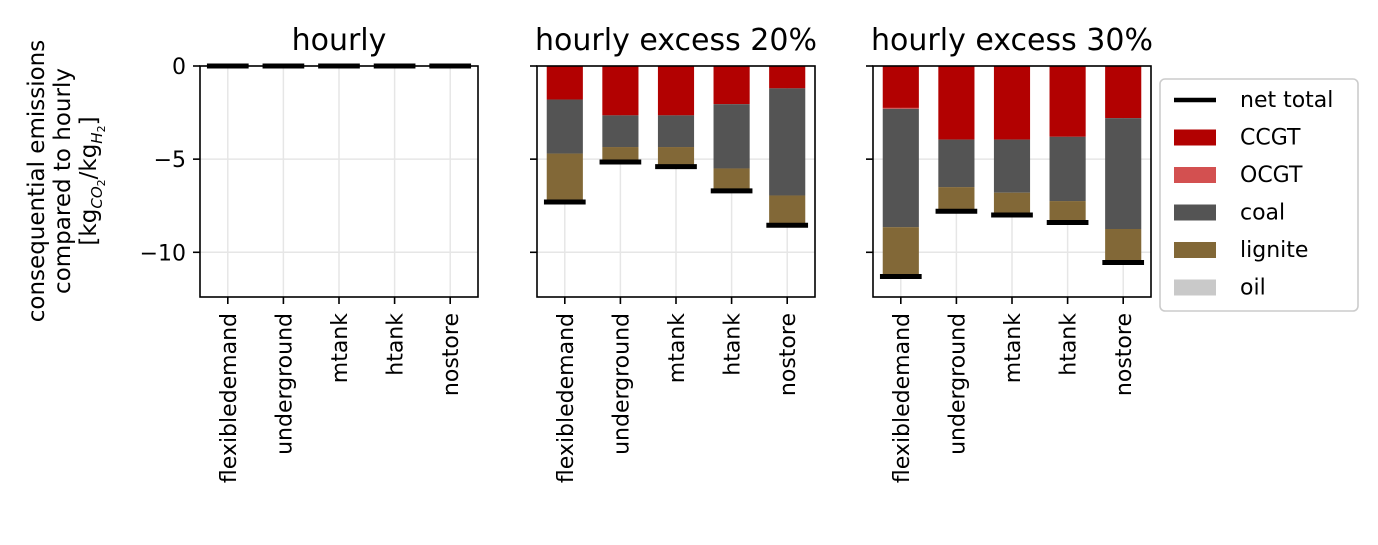 This screenshot has height=545, width=1378. What do you see at coordinates (1270, 138) in the screenshot?
I see `legend-label-ccgt: CCGT` at bounding box center [1270, 138].